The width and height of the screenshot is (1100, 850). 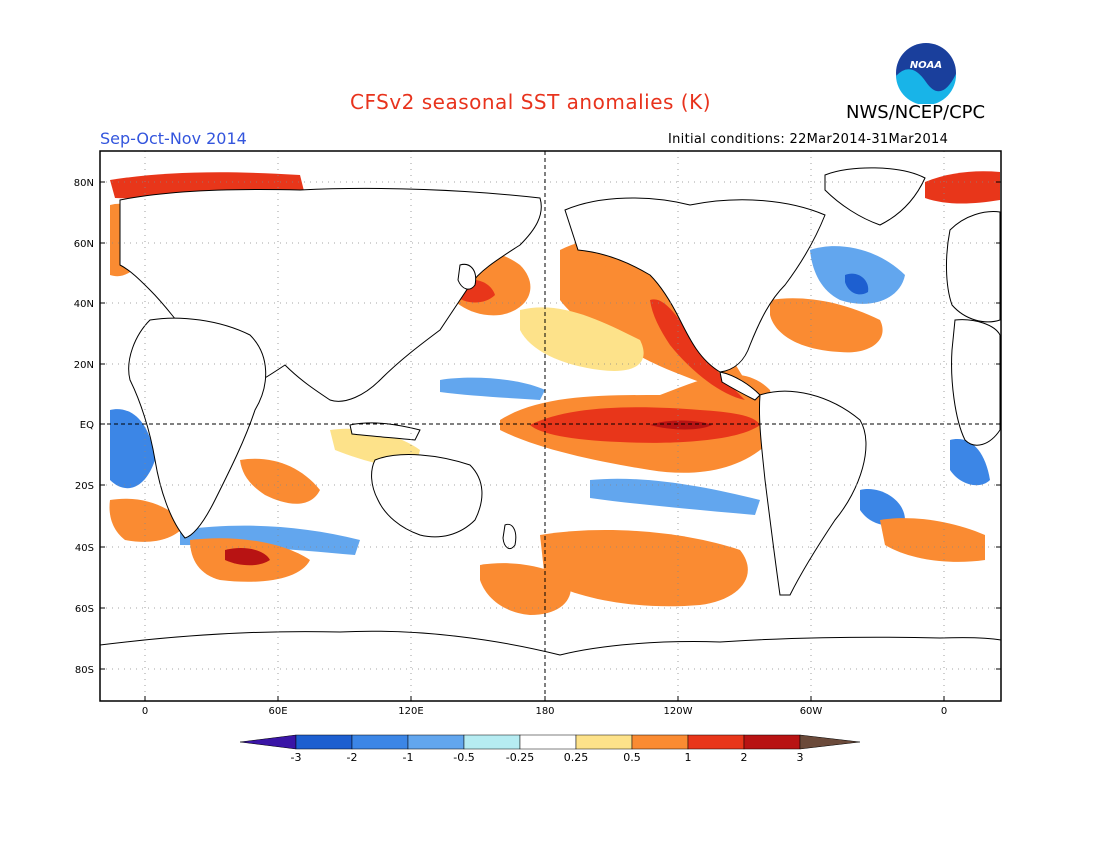 What do you see at coordinates (675, 496) in the screenshot?
I see `south-pacific-cold-band` at bounding box center [675, 496].